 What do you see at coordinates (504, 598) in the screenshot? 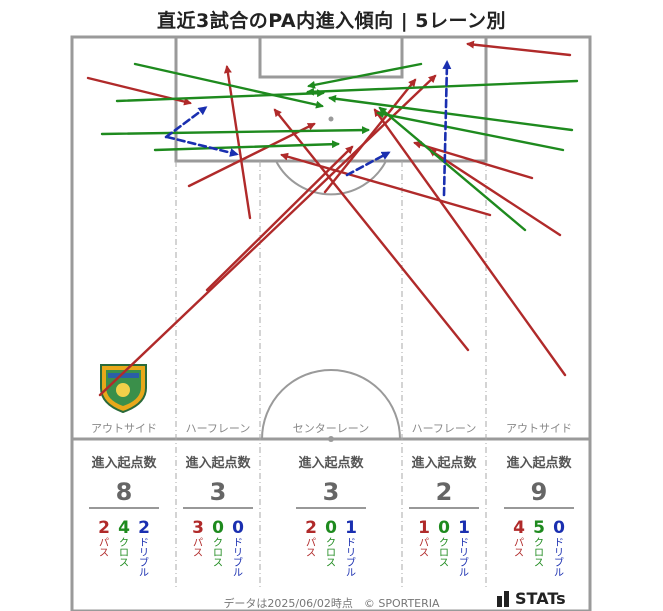
I see `stats-logo-icon` at bounding box center [504, 598].